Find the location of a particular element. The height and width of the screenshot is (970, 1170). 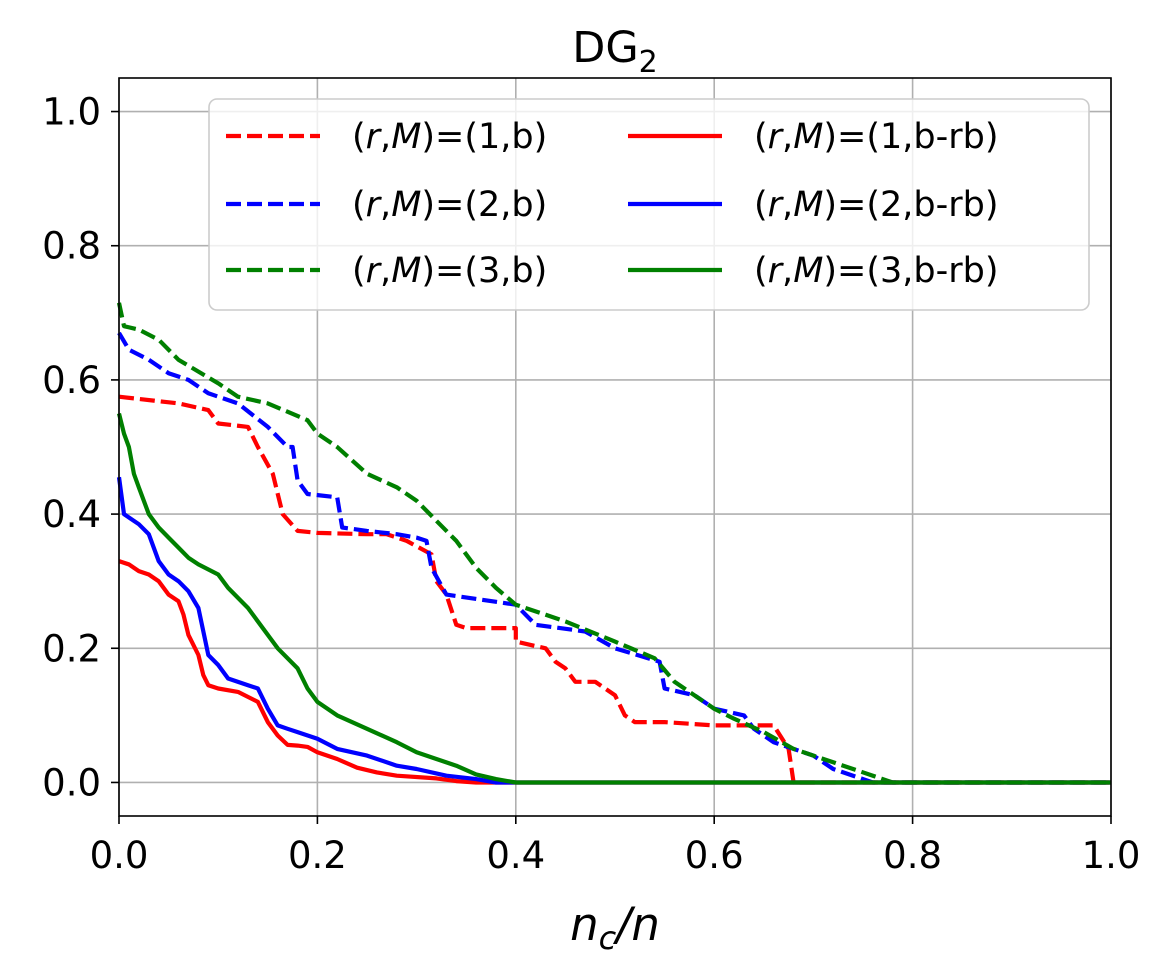

y-tick-label: 0.6 is located at coordinates (71, 380).